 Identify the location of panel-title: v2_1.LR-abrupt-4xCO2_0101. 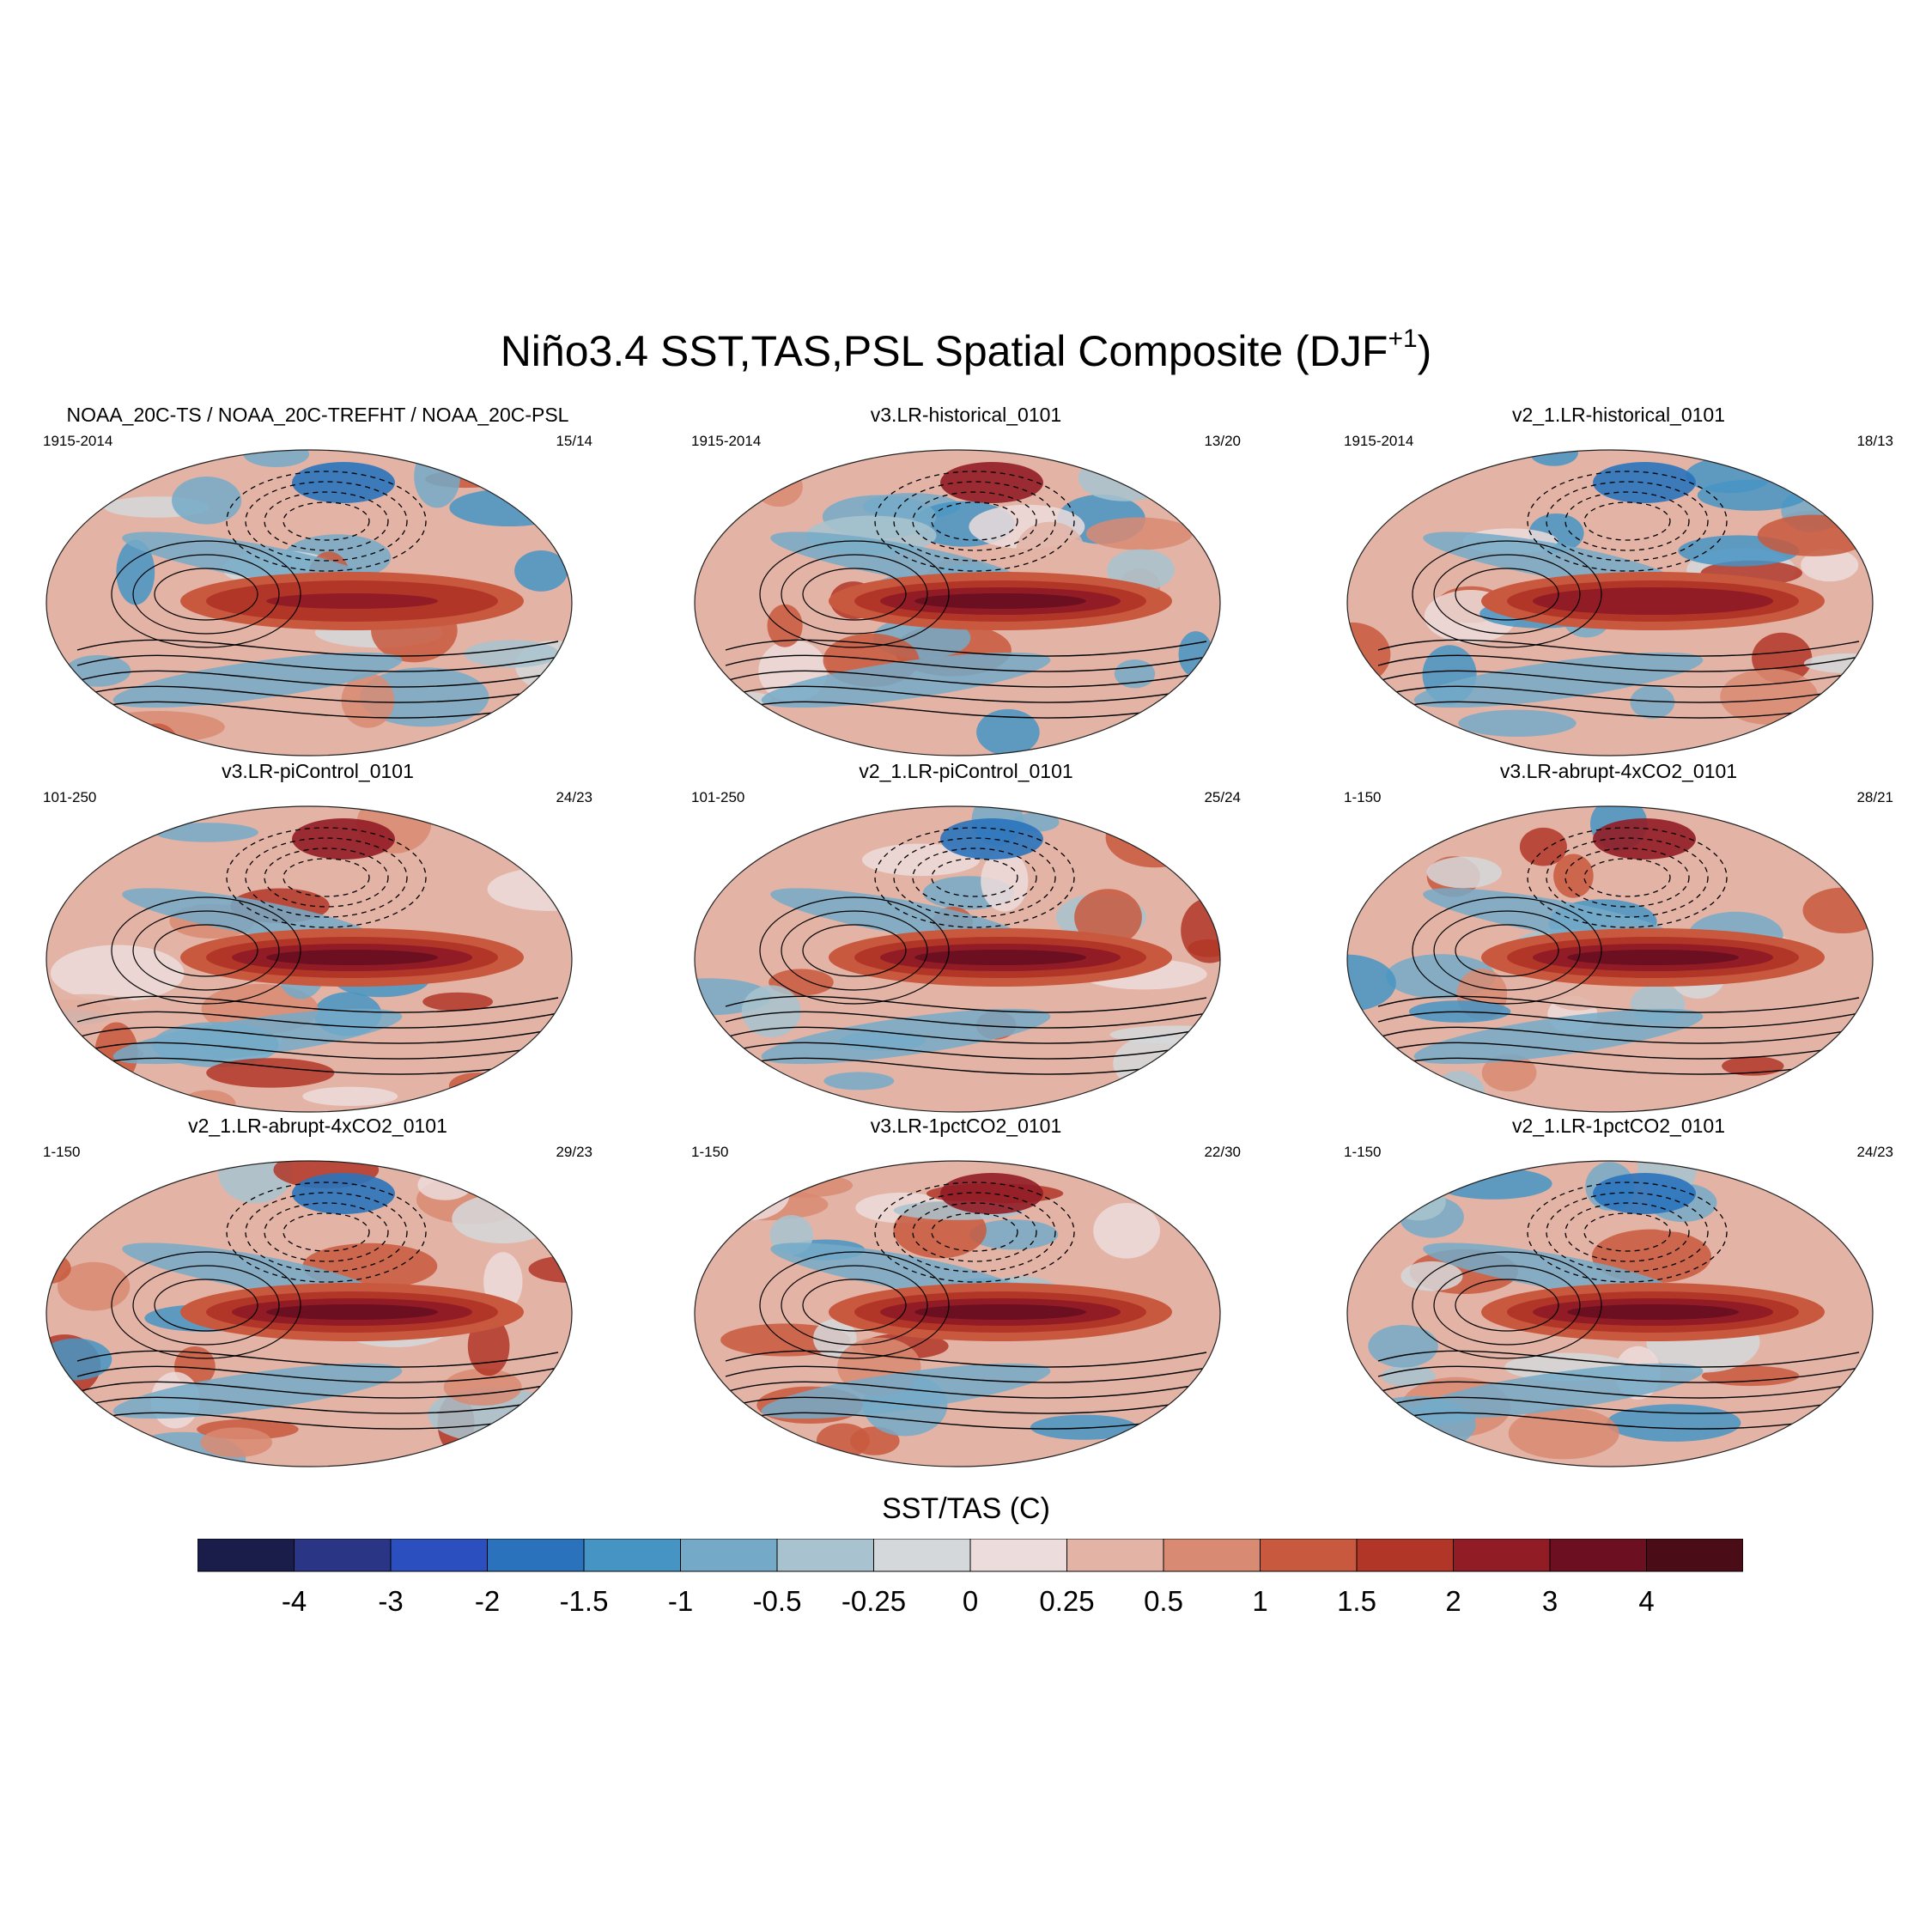
(317, 1126).